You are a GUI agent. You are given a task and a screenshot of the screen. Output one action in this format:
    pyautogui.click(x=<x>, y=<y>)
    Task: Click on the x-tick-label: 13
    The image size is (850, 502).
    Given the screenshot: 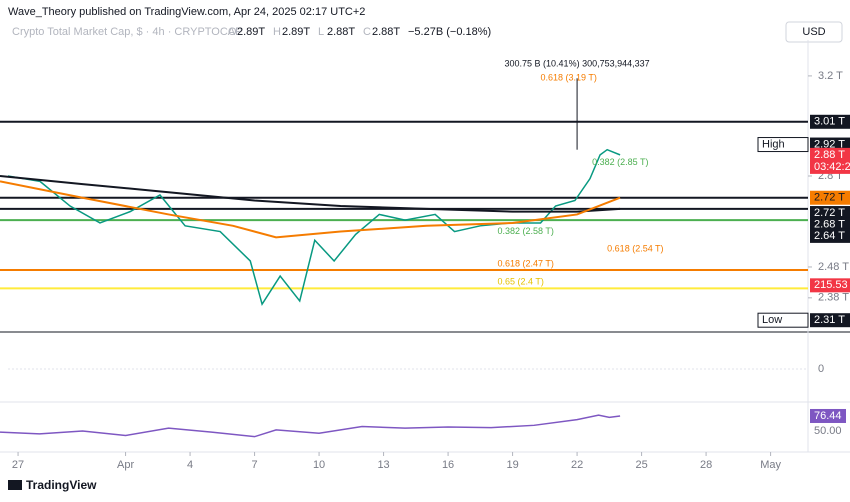 What is the action you would take?
    pyautogui.click(x=383, y=465)
    